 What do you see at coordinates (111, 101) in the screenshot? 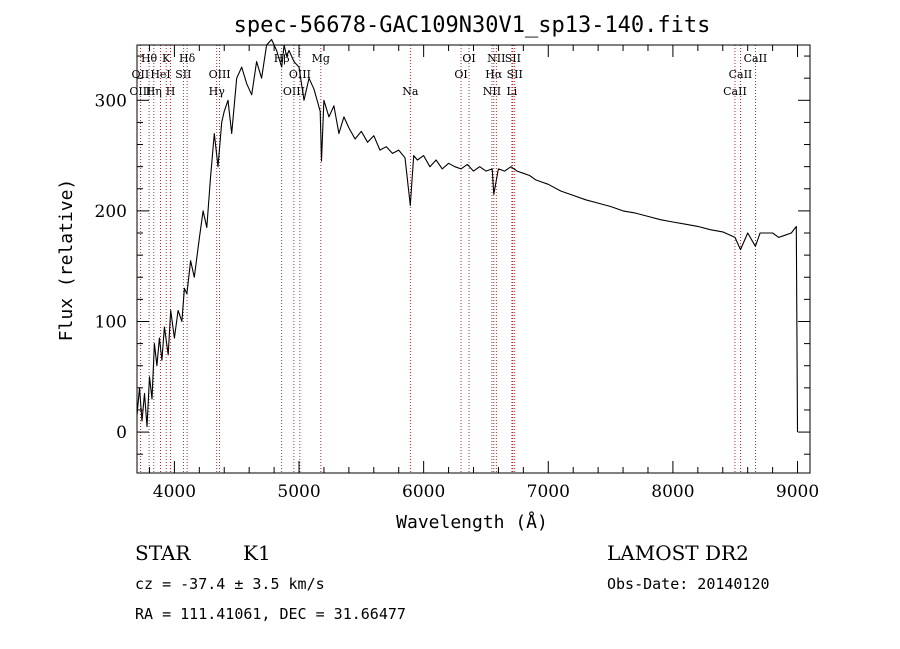
I see `y-tick-label: 300` at bounding box center [111, 101].